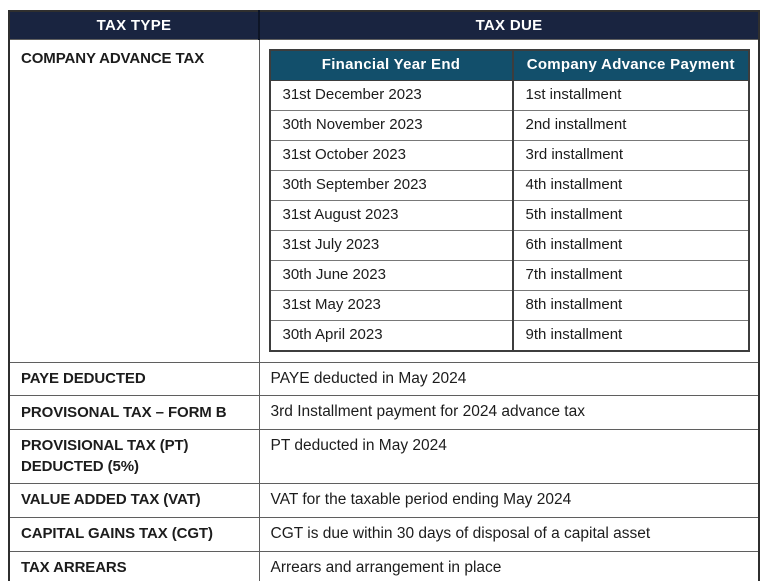 The width and height of the screenshot is (768, 581). Describe the element at coordinates (391, 155) in the screenshot. I see `financial-year-end-cell: 31st October 2023` at that location.